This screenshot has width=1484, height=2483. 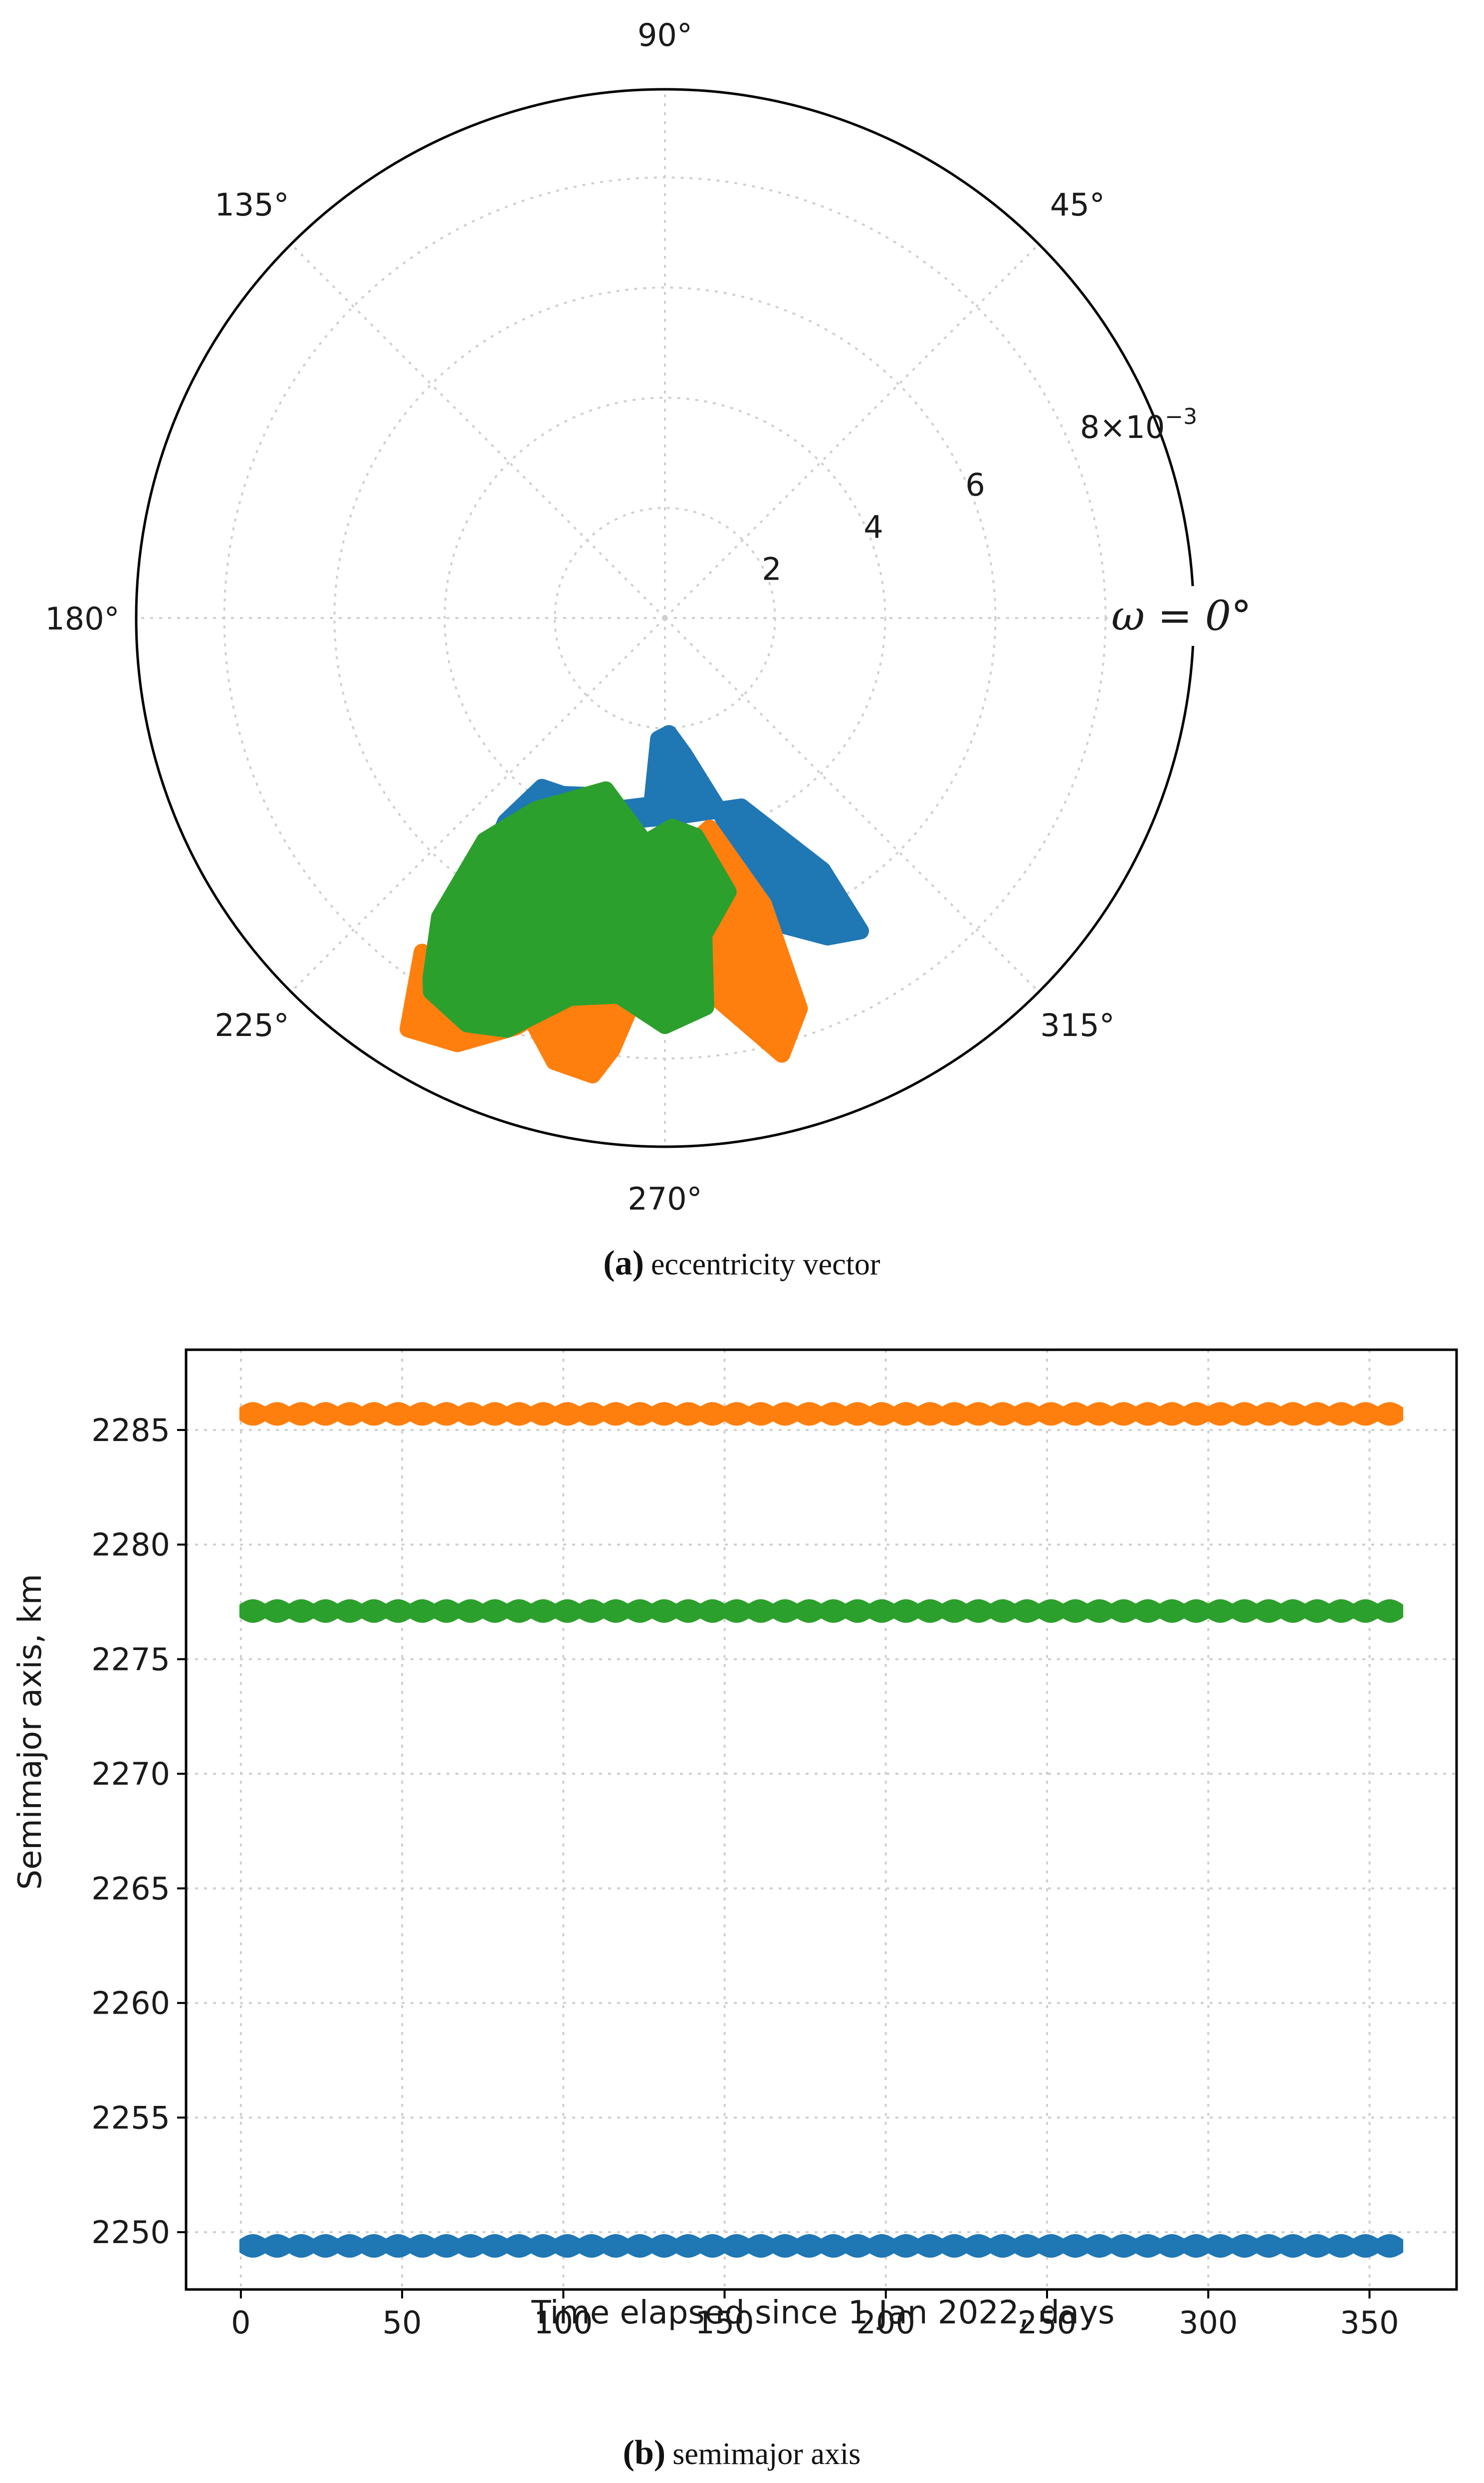 I want to click on x-tick-label: 150, so click(x=724, y=2322).